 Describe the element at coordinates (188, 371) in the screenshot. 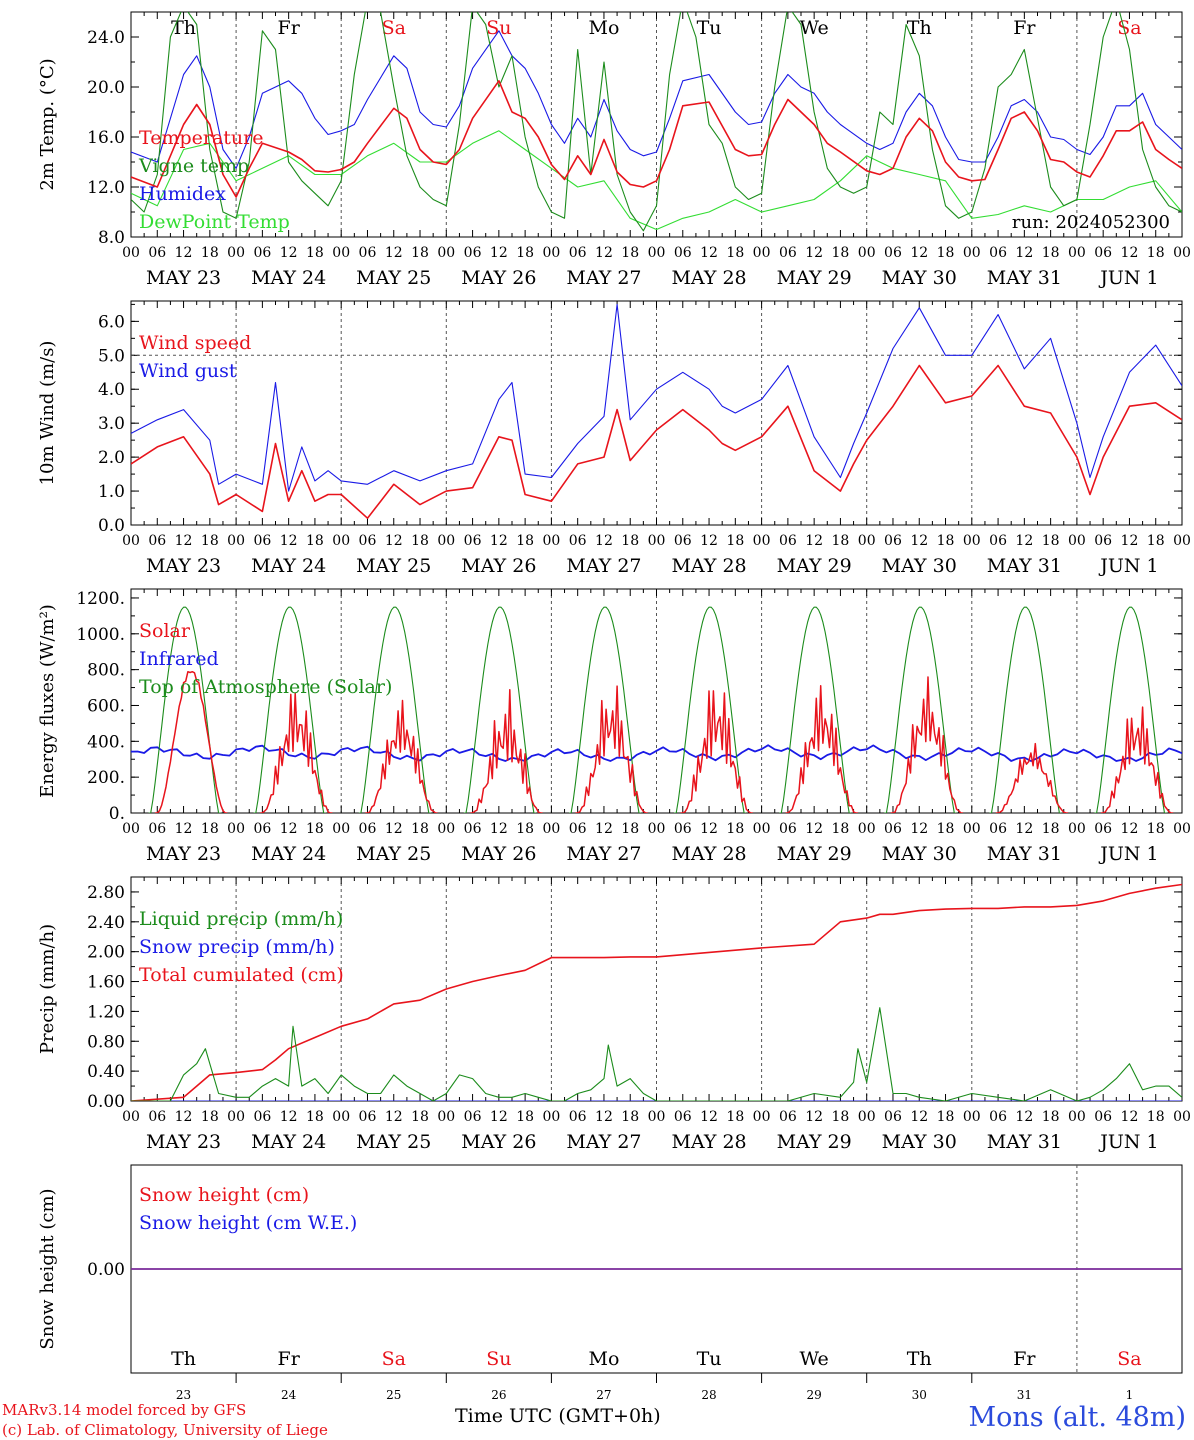

I see `legend-entry: Wind gust` at that location.